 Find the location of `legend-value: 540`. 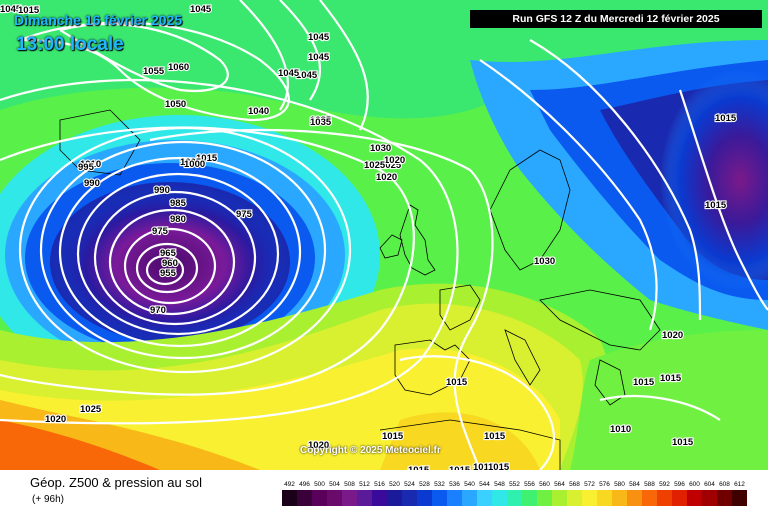

legend-value: 540 is located at coordinates (469, 484).